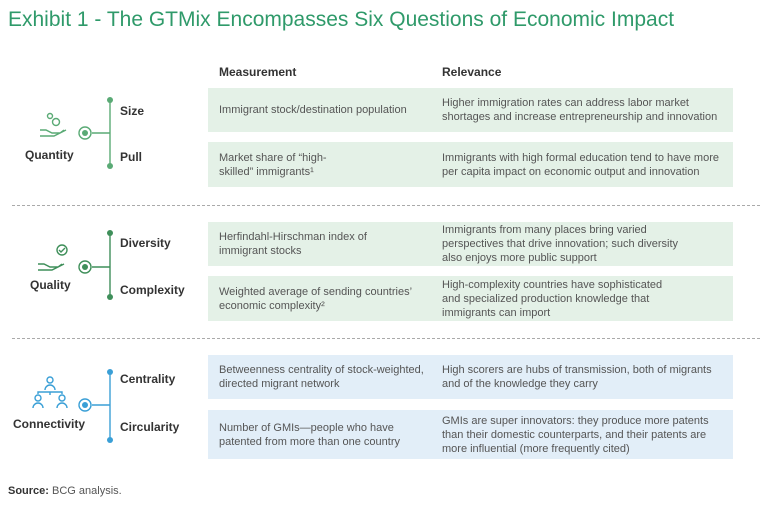  I want to click on column-header: Measurement, so click(258, 72).